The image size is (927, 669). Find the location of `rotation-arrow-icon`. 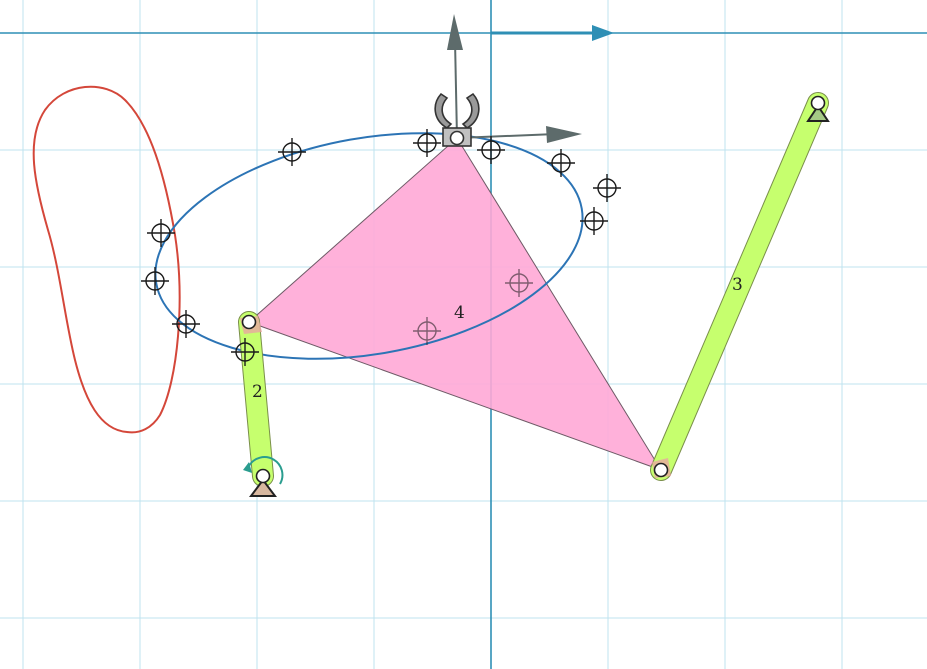

rotation-arrow-icon is located at coordinates (263, 470).